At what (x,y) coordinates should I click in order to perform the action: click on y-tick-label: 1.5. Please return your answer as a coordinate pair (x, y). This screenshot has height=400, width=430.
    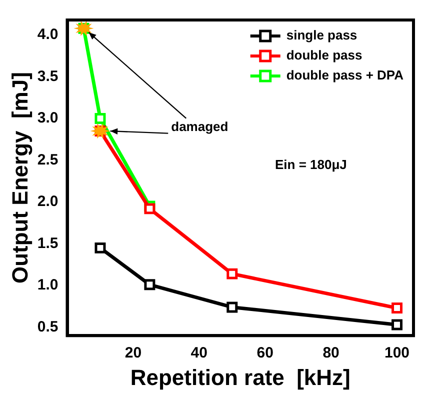
    Looking at the image, I should click on (47, 243).